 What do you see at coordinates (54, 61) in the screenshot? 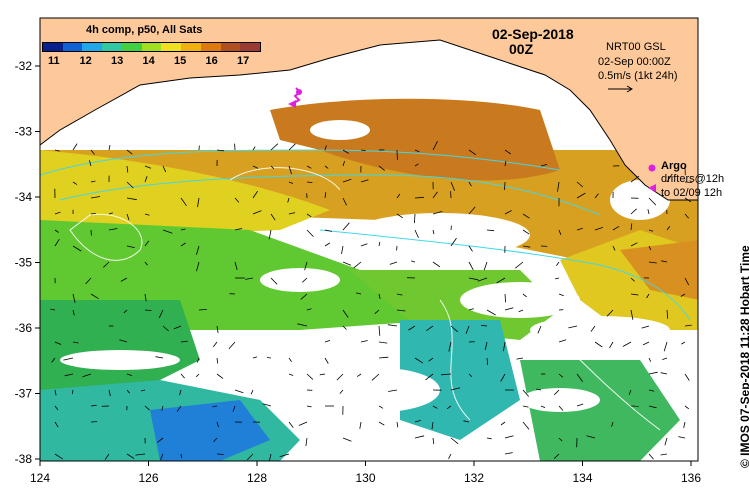
I see `colorbar-tick-label: 11` at bounding box center [54, 61].